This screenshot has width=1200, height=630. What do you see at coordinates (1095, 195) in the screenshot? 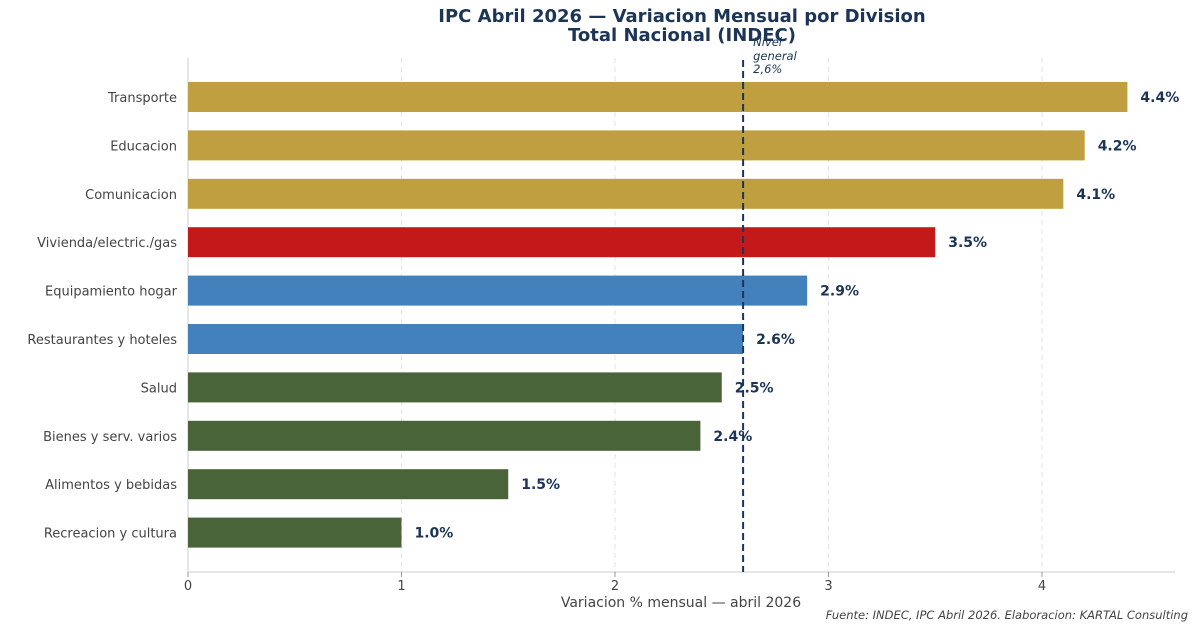
I see `value-label-2: 4.1%` at bounding box center [1095, 195].